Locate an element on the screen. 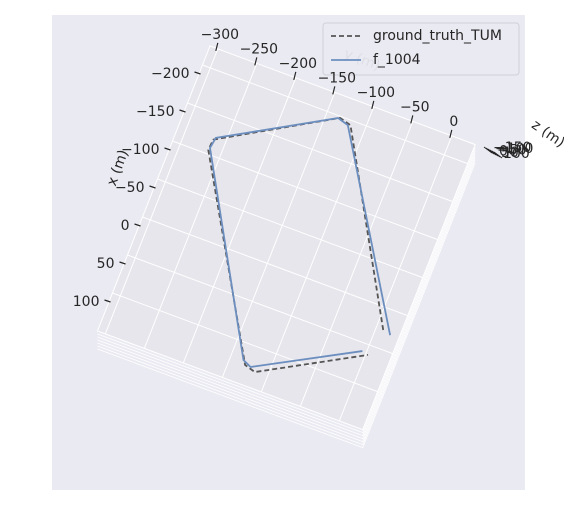 The image size is (578, 505). z-tick is located at coordinates (498, 155).